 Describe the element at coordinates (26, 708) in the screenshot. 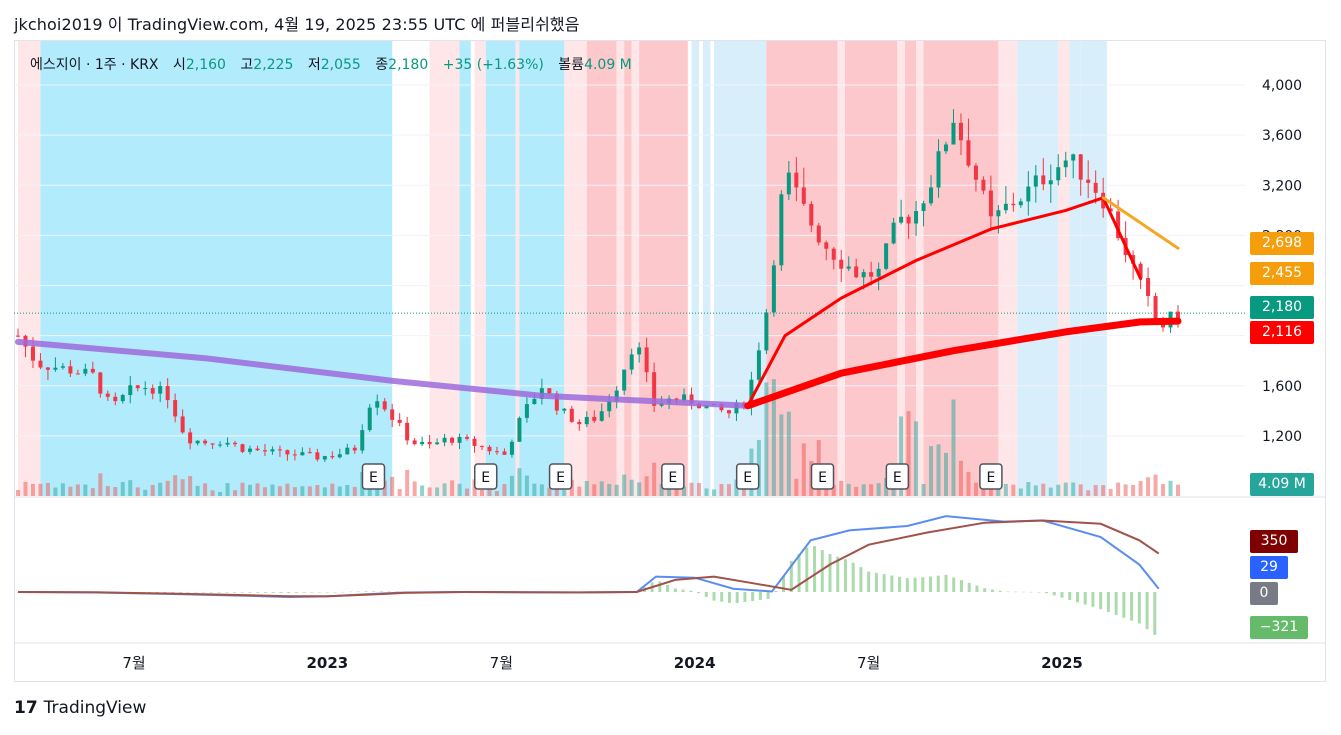

I see `tradingview-logo-icon: 17` at that location.